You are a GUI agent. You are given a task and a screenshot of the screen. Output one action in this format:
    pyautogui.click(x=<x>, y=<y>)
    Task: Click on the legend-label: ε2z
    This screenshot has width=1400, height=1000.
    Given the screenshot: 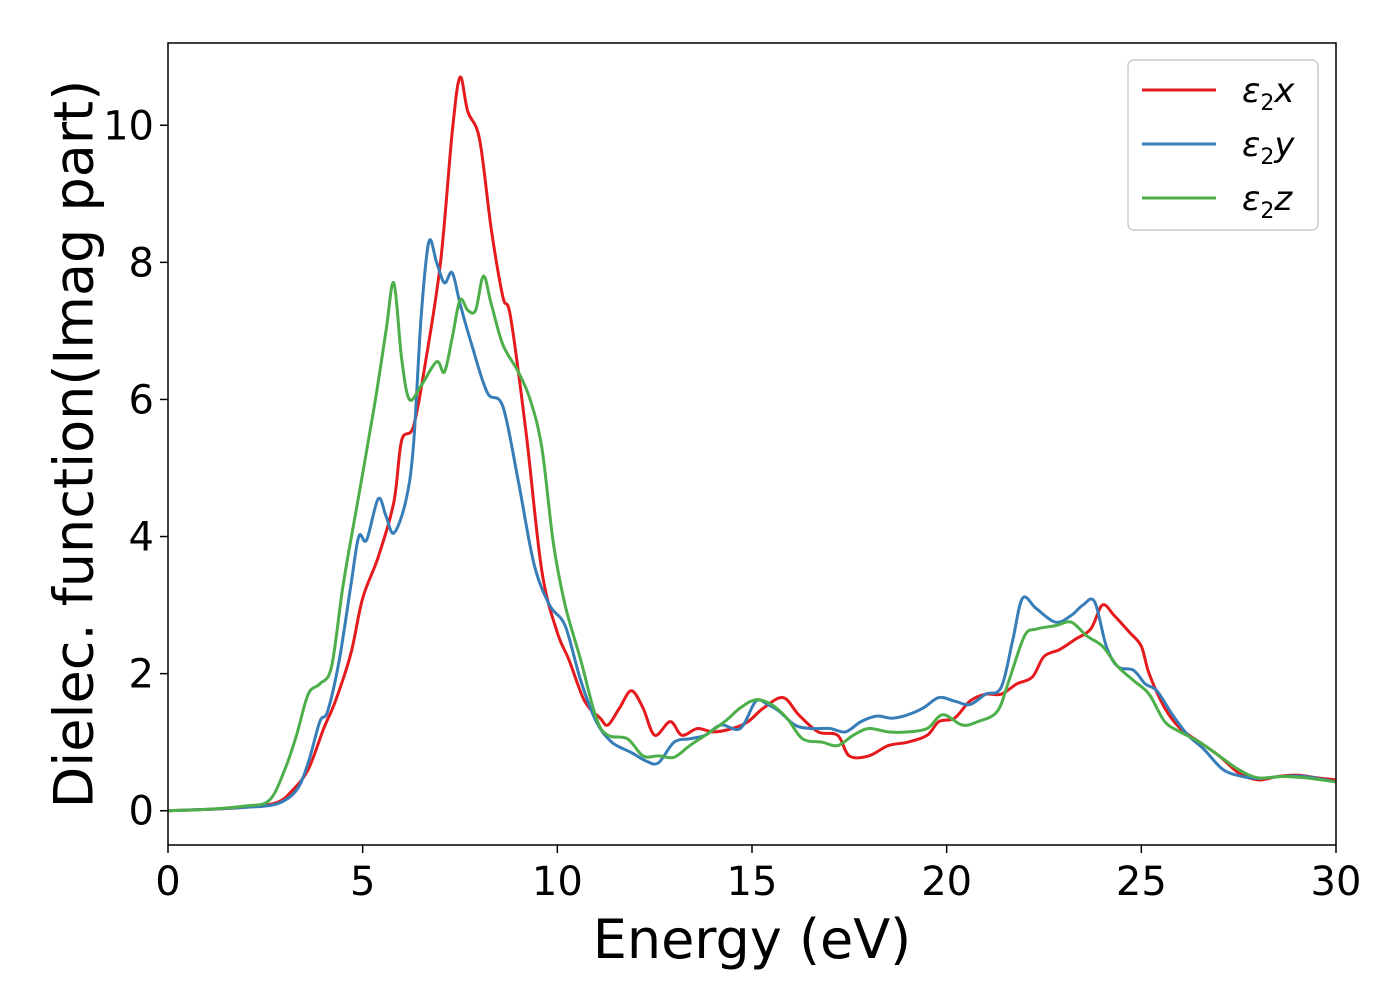 What is the action you would take?
    pyautogui.click(x=1267, y=201)
    